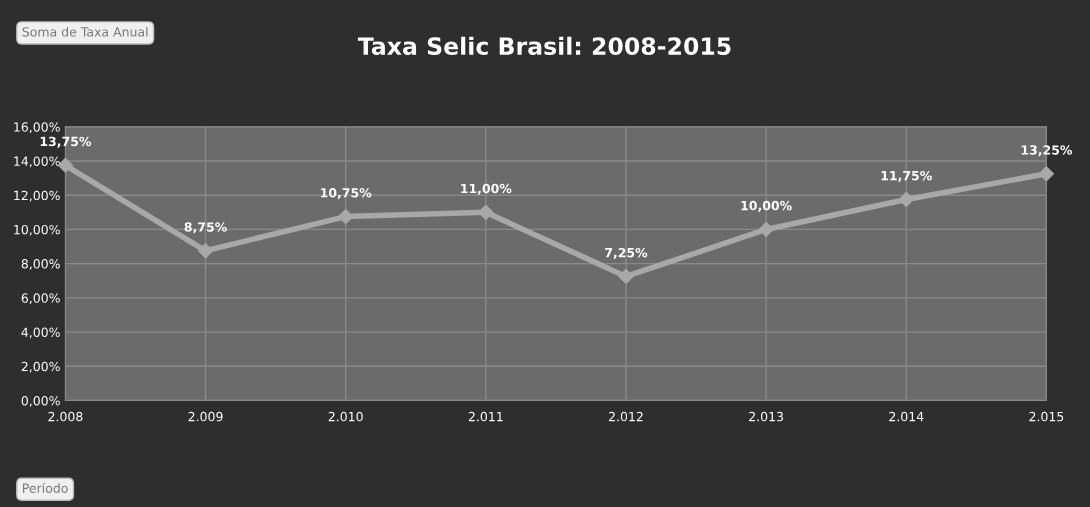 This screenshot has width=1090, height=507. Describe the element at coordinates (40, 367) in the screenshot. I see `y-tick-label: 2,00%` at that location.